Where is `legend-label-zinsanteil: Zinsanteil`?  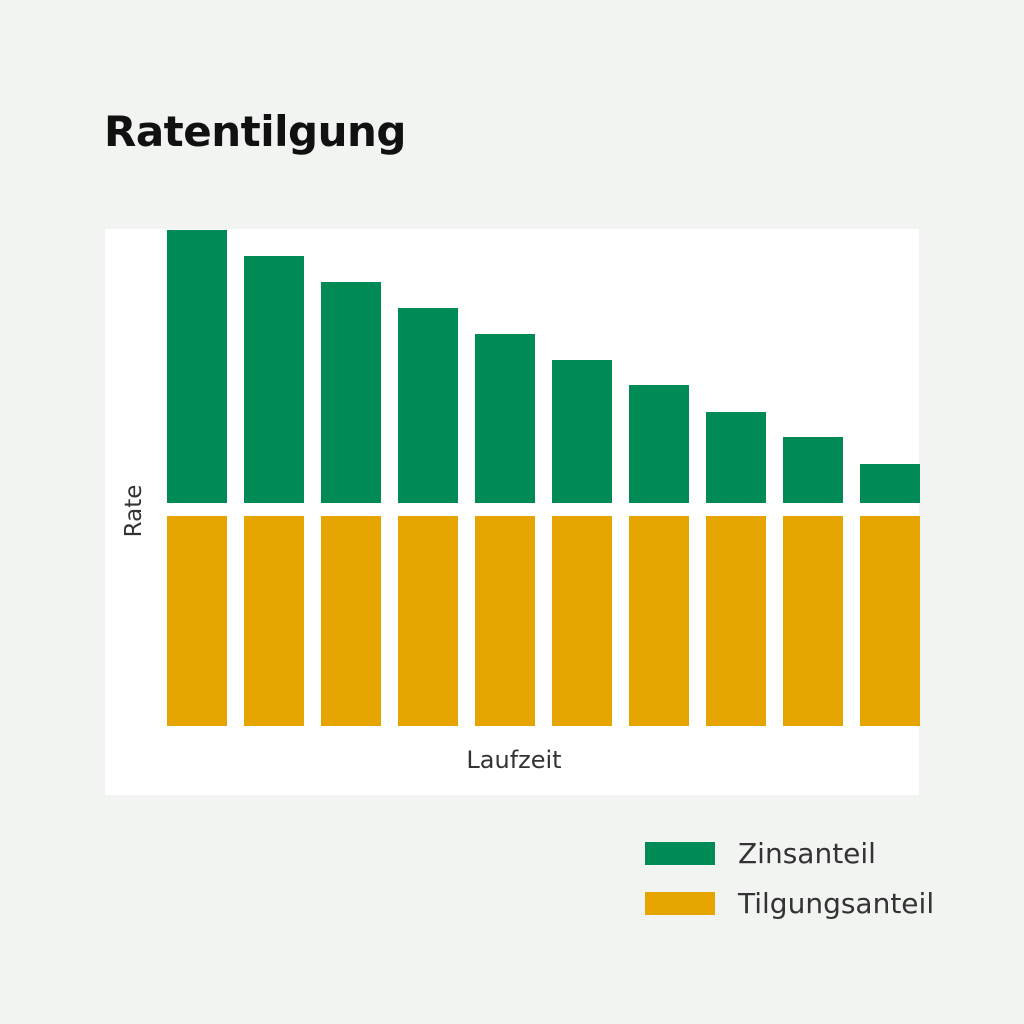
legend-label-zinsanteil: Zinsanteil is located at coordinates (807, 853).